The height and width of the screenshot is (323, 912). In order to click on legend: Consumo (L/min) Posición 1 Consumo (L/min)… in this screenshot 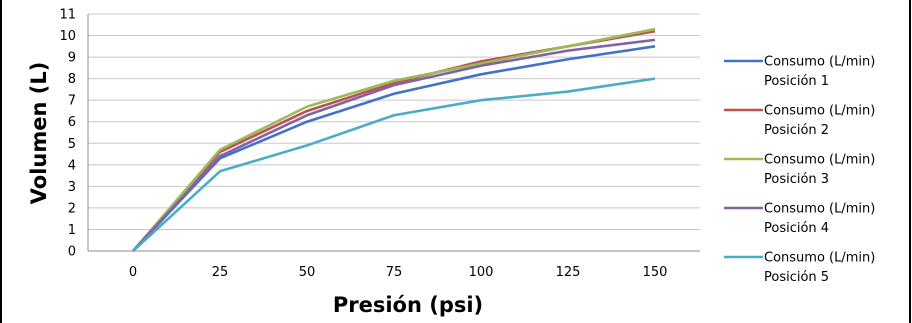, I will do `click(799, 170)`.